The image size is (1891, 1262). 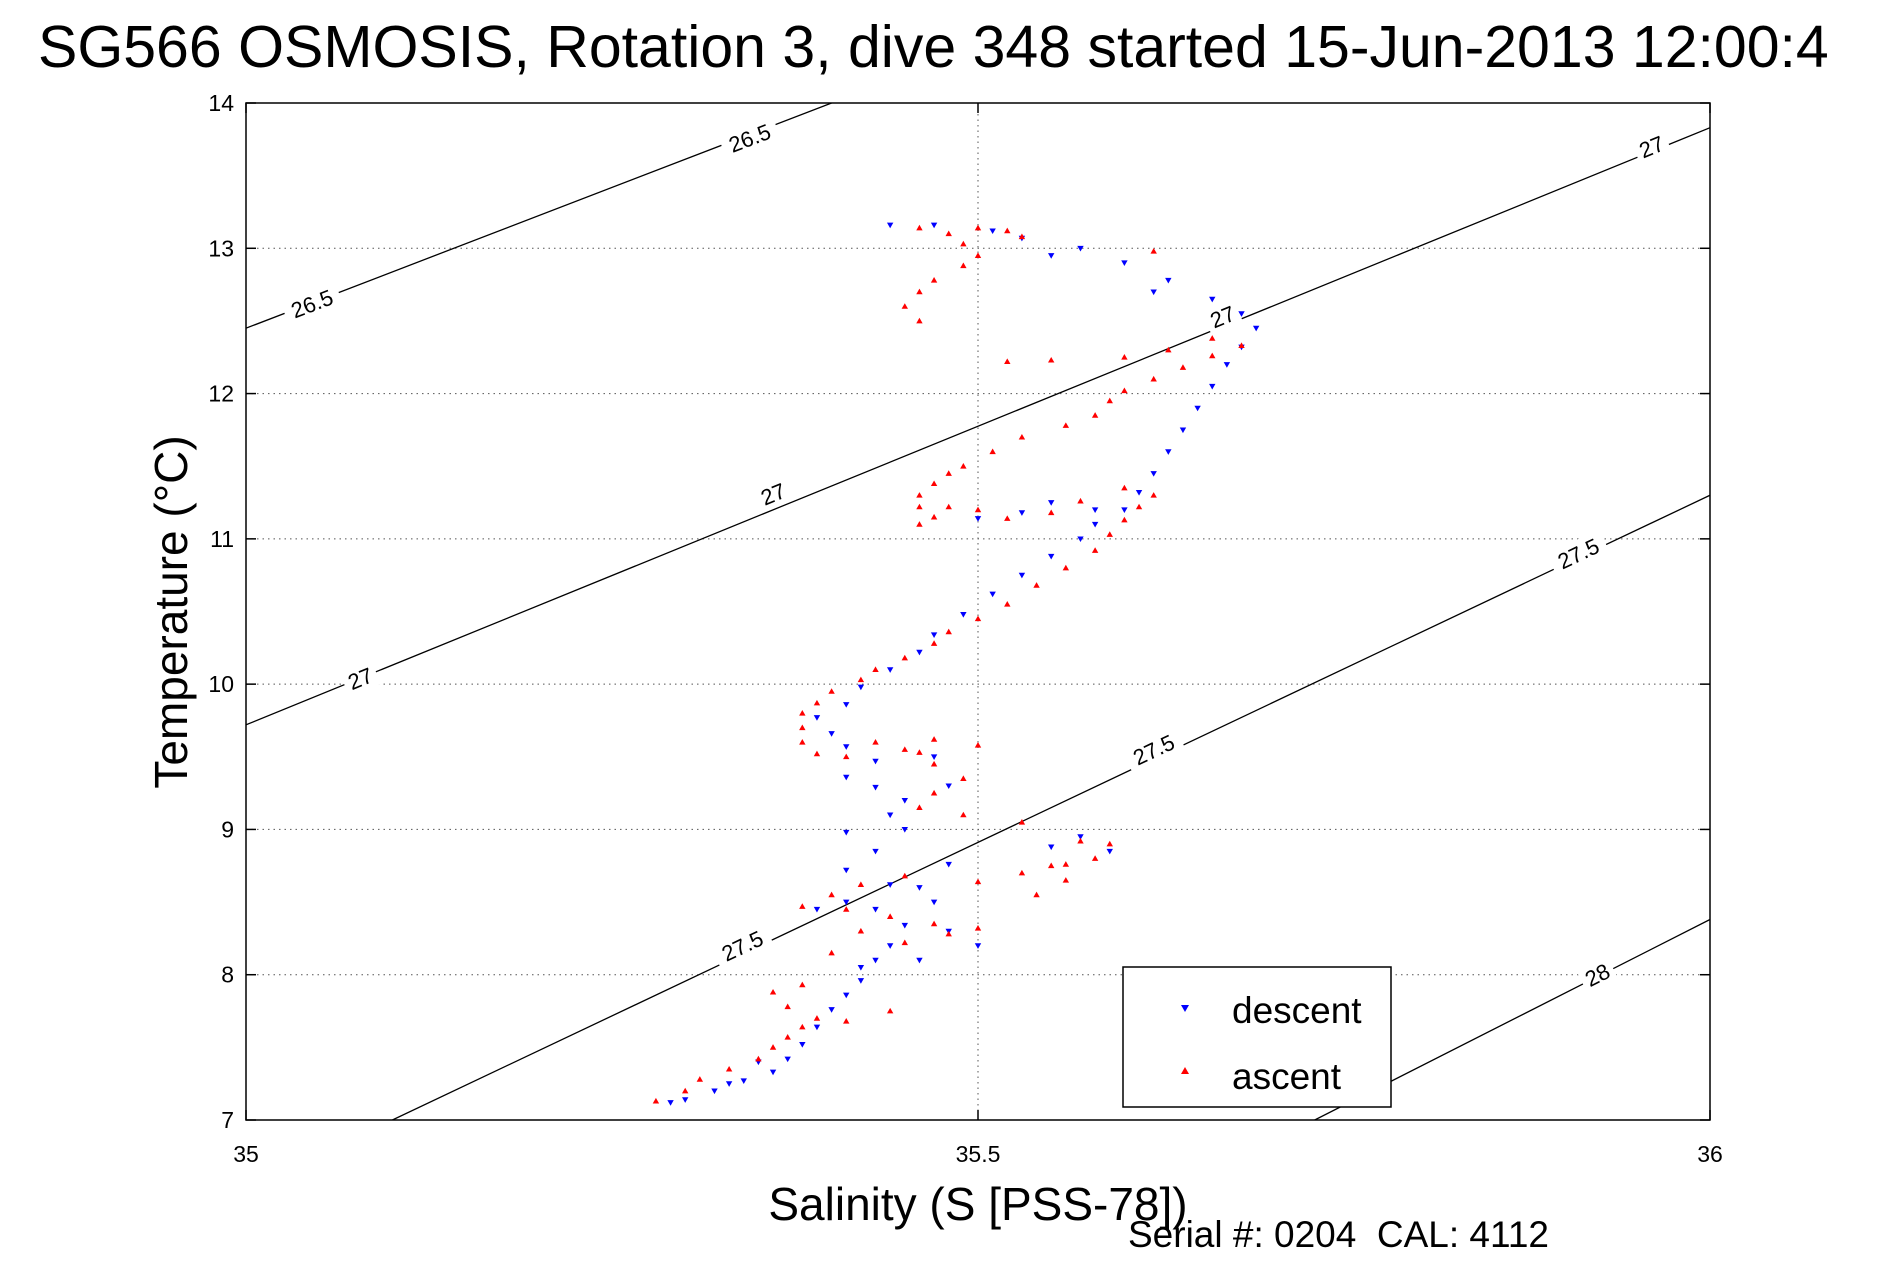 What do you see at coordinates (227, 975) in the screenshot?
I see `y-tick-label: 8` at bounding box center [227, 975].